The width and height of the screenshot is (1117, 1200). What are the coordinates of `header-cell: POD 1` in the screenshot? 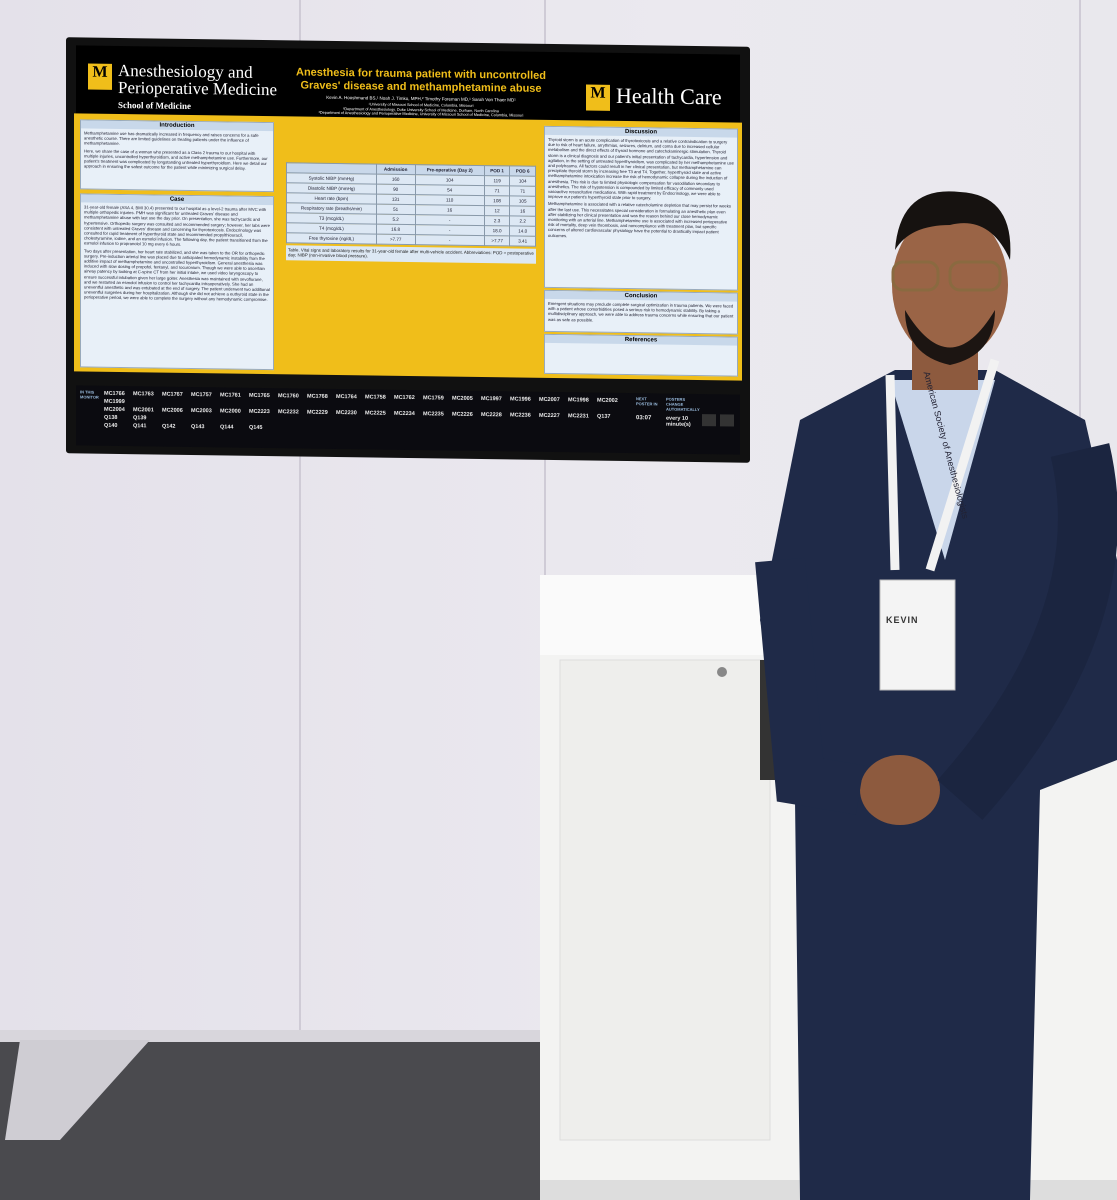 It's located at (497, 170).